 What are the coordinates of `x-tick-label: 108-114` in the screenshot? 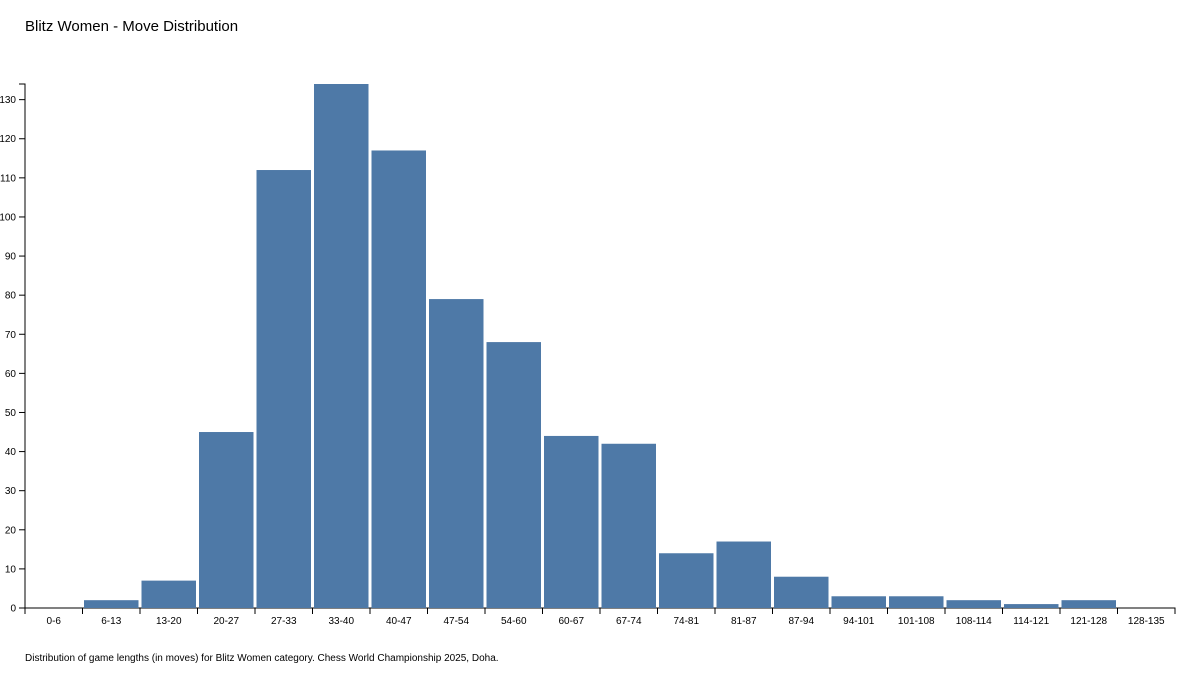 It's located at (974, 621).